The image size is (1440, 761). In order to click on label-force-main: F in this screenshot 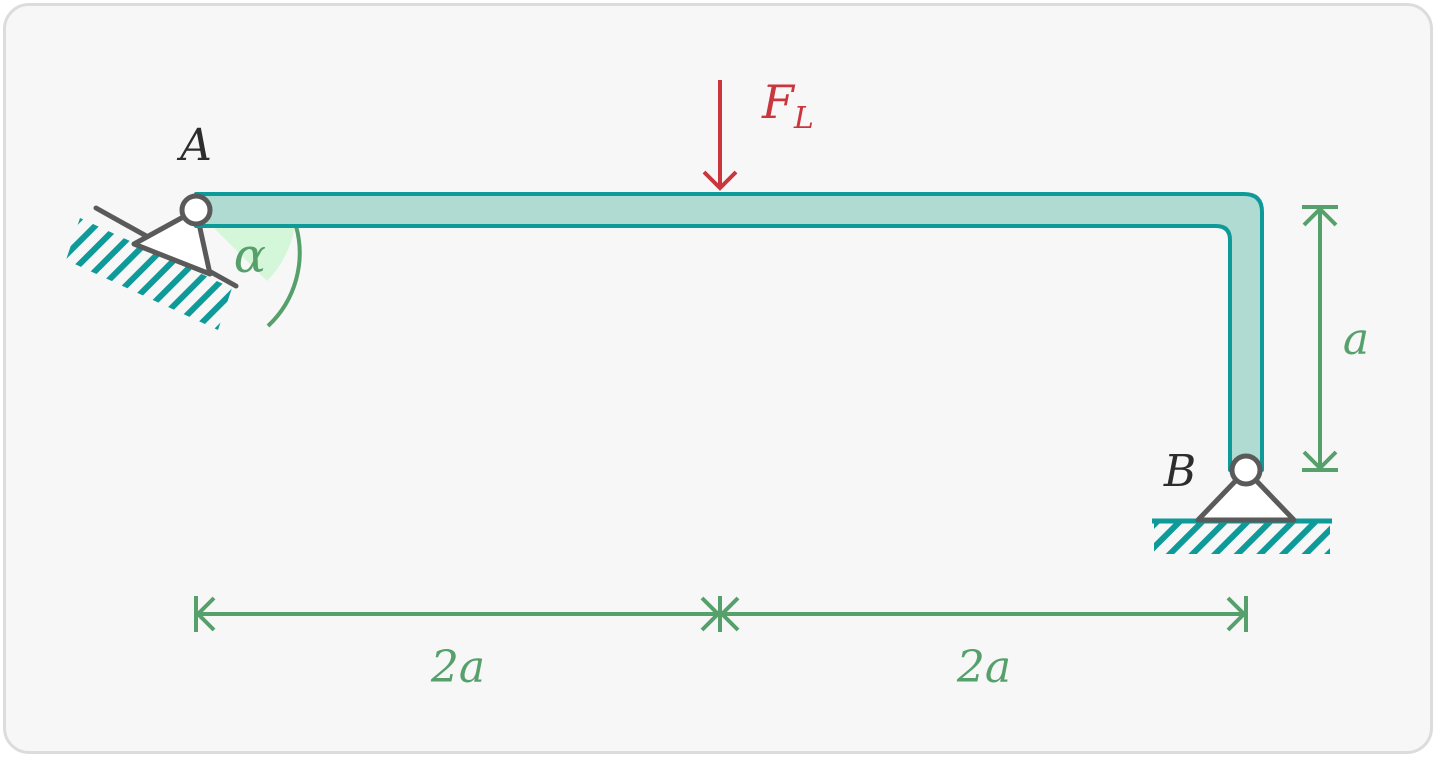, I will do `click(778, 102)`.